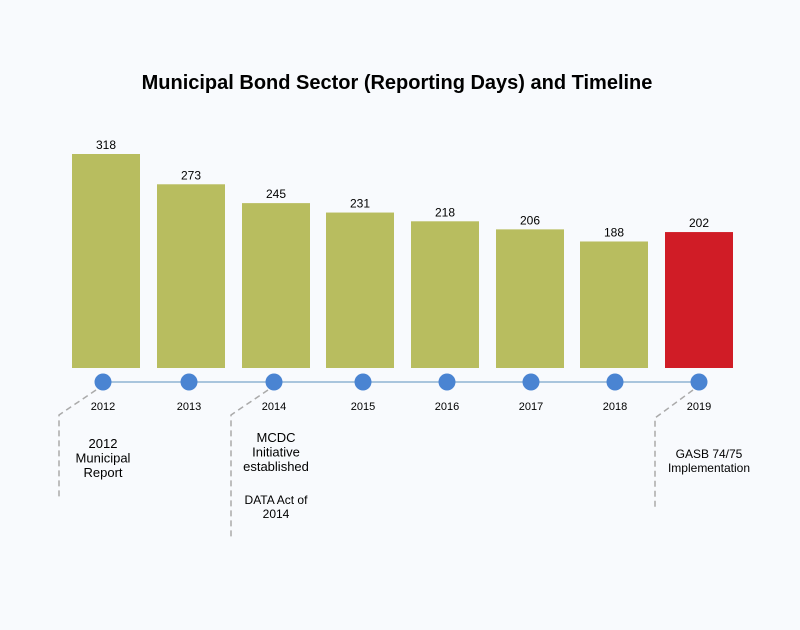  Describe the element at coordinates (106, 261) in the screenshot. I see `bar-2012` at that location.